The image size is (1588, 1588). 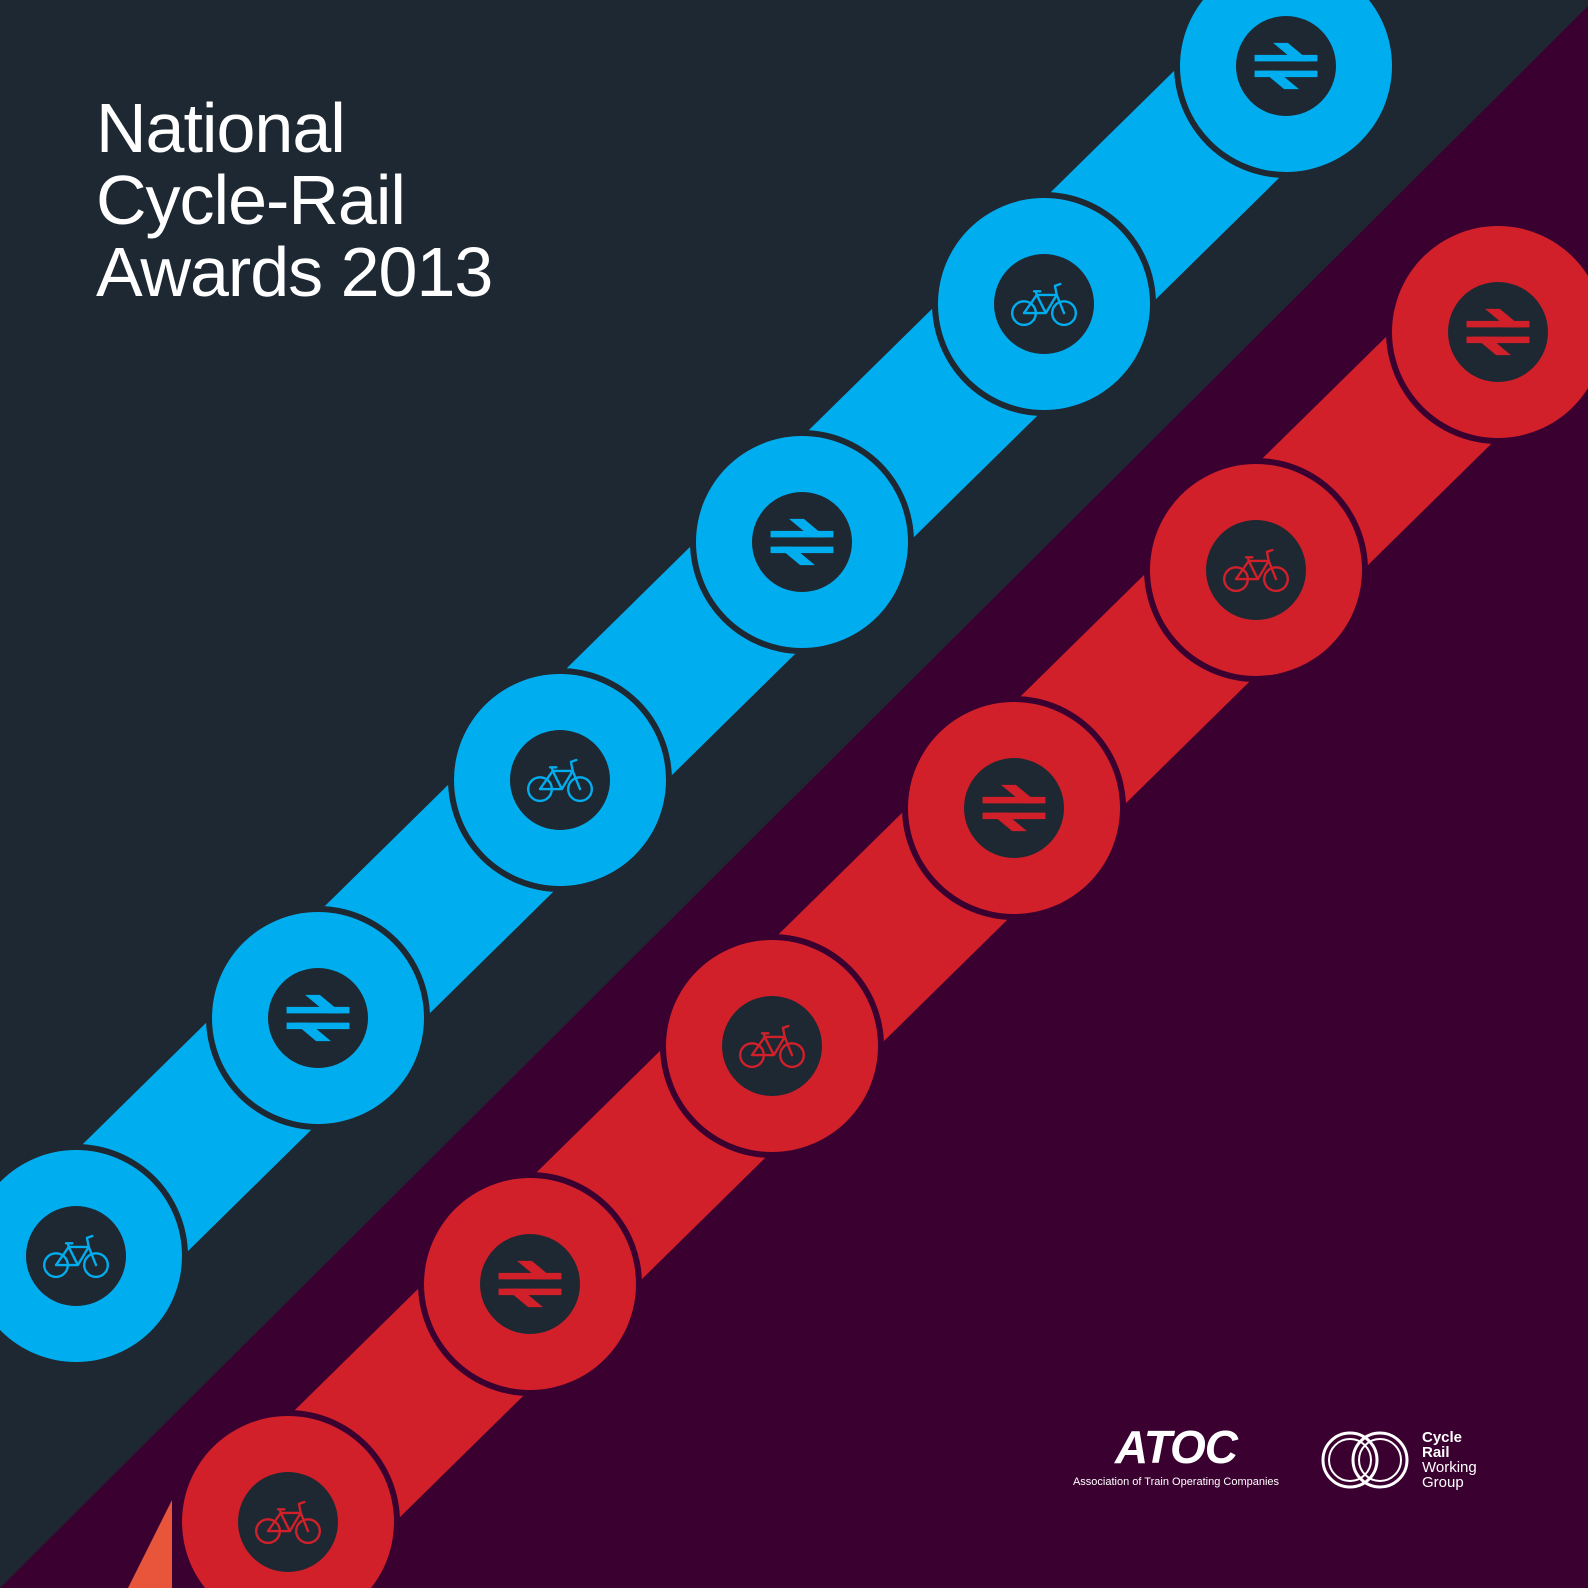 I want to click on crwg-text: Cycle Rail Working Group, so click(x=1449, y=1460).